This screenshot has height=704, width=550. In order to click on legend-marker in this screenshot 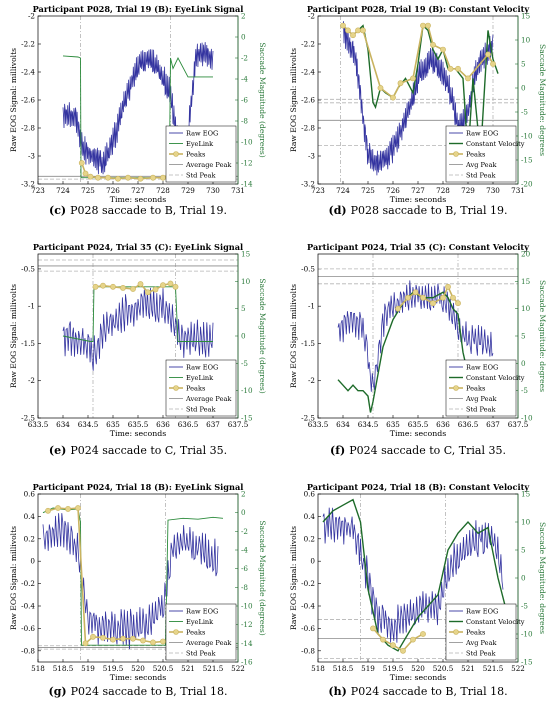, I will do `click(456, 154)`.